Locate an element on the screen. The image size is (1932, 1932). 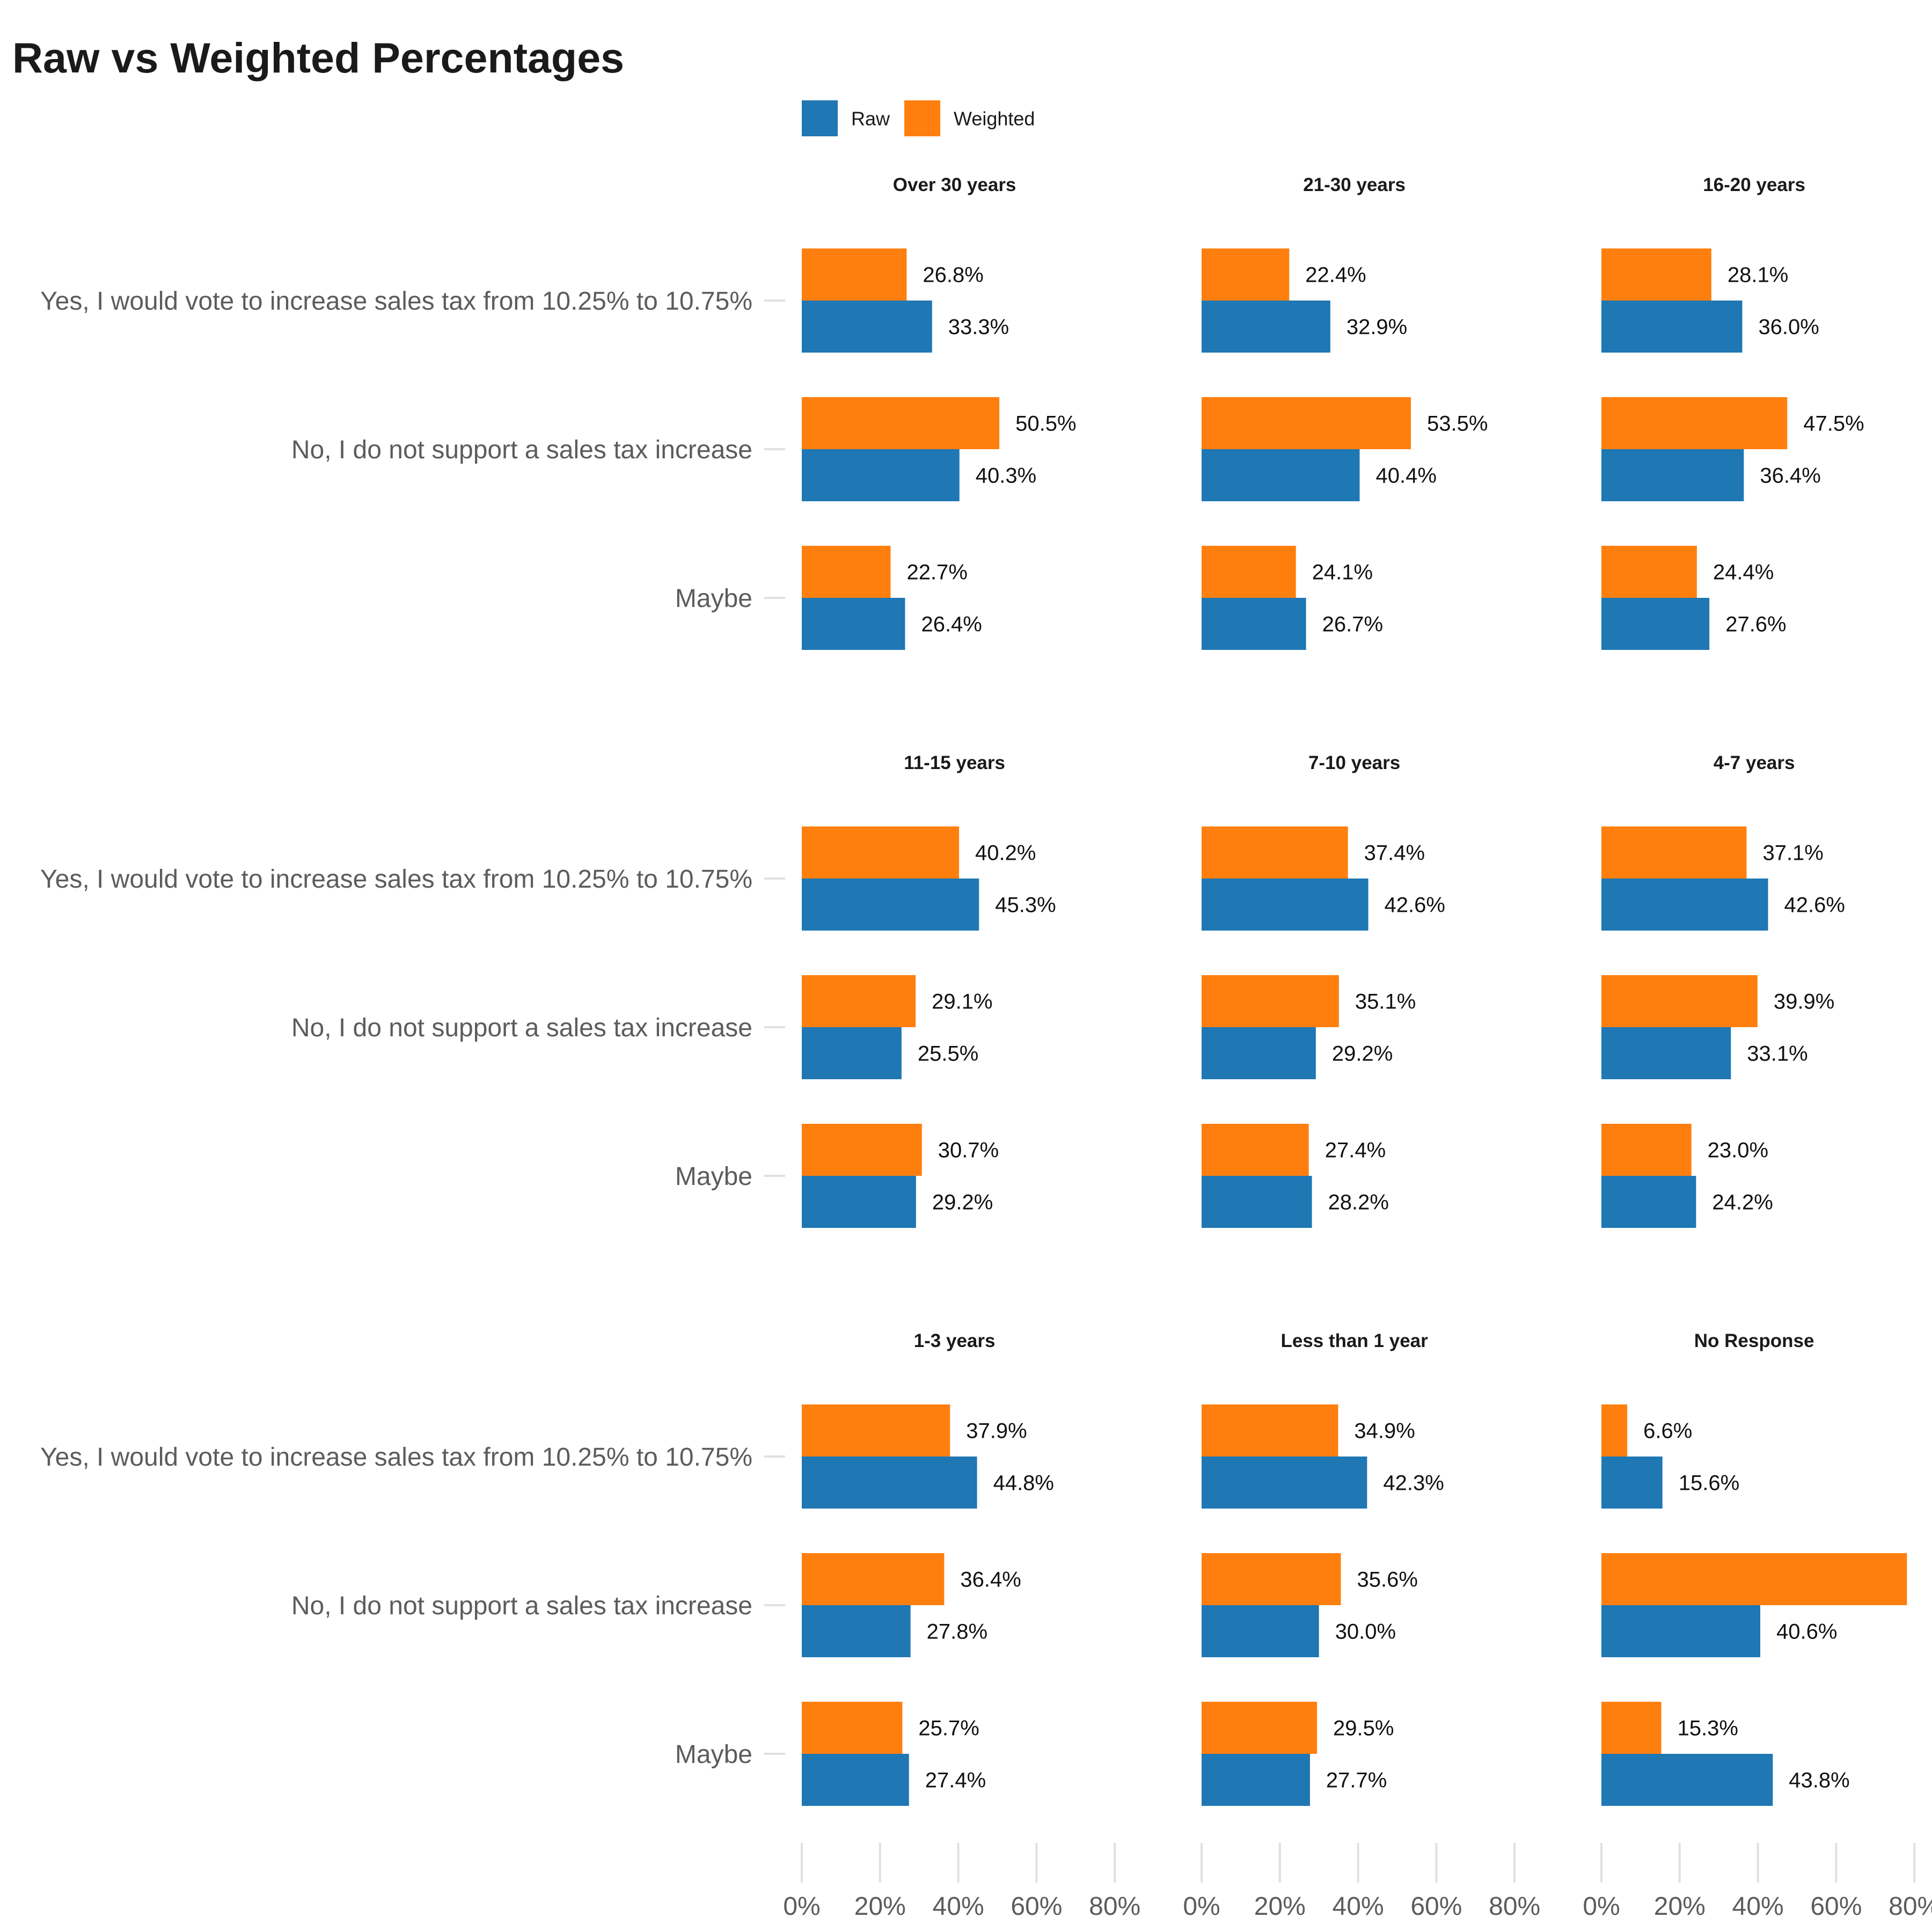
data-label-raw: 36.4% is located at coordinates (1790, 476).